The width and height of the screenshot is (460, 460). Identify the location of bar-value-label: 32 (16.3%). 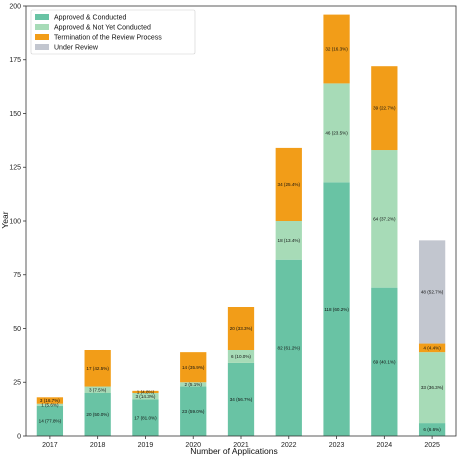
(336, 49).